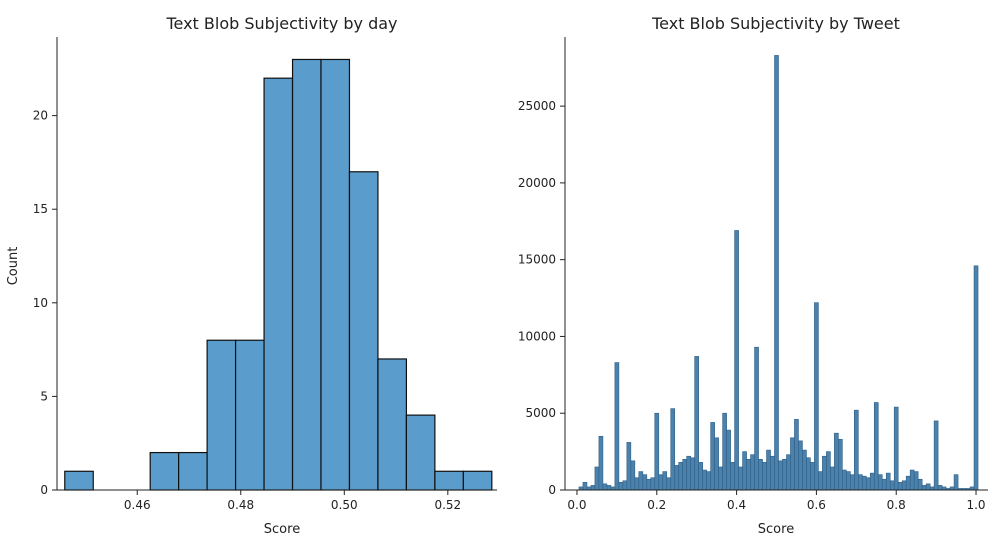 Image resolution: width=1000 pixels, height=550 pixels. Describe the element at coordinates (447, 505) in the screenshot. I see `x-tick-label: 0.52` at that location.